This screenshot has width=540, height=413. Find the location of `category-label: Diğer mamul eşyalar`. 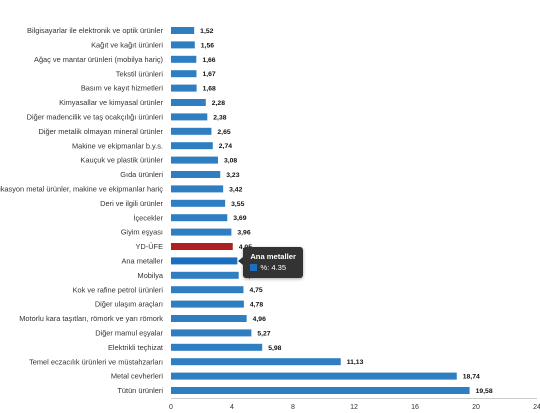

category-label: Diğer mamul eşyalar is located at coordinates (129, 333).